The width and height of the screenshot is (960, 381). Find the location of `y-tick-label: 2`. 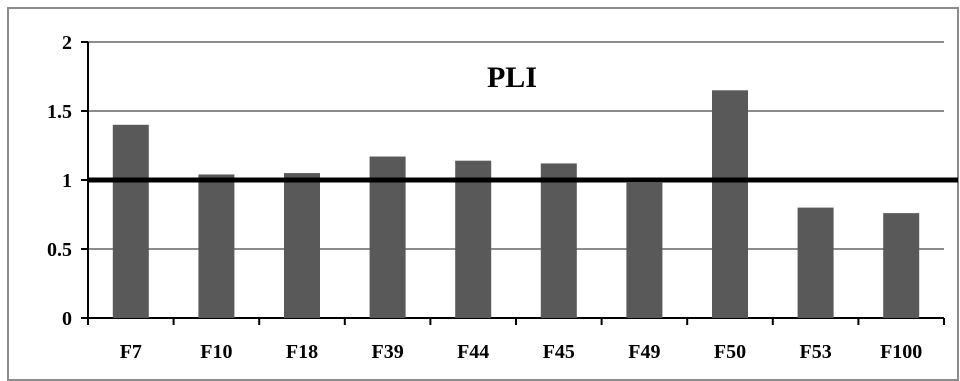

y-tick-label: 2 is located at coordinates (67, 43).